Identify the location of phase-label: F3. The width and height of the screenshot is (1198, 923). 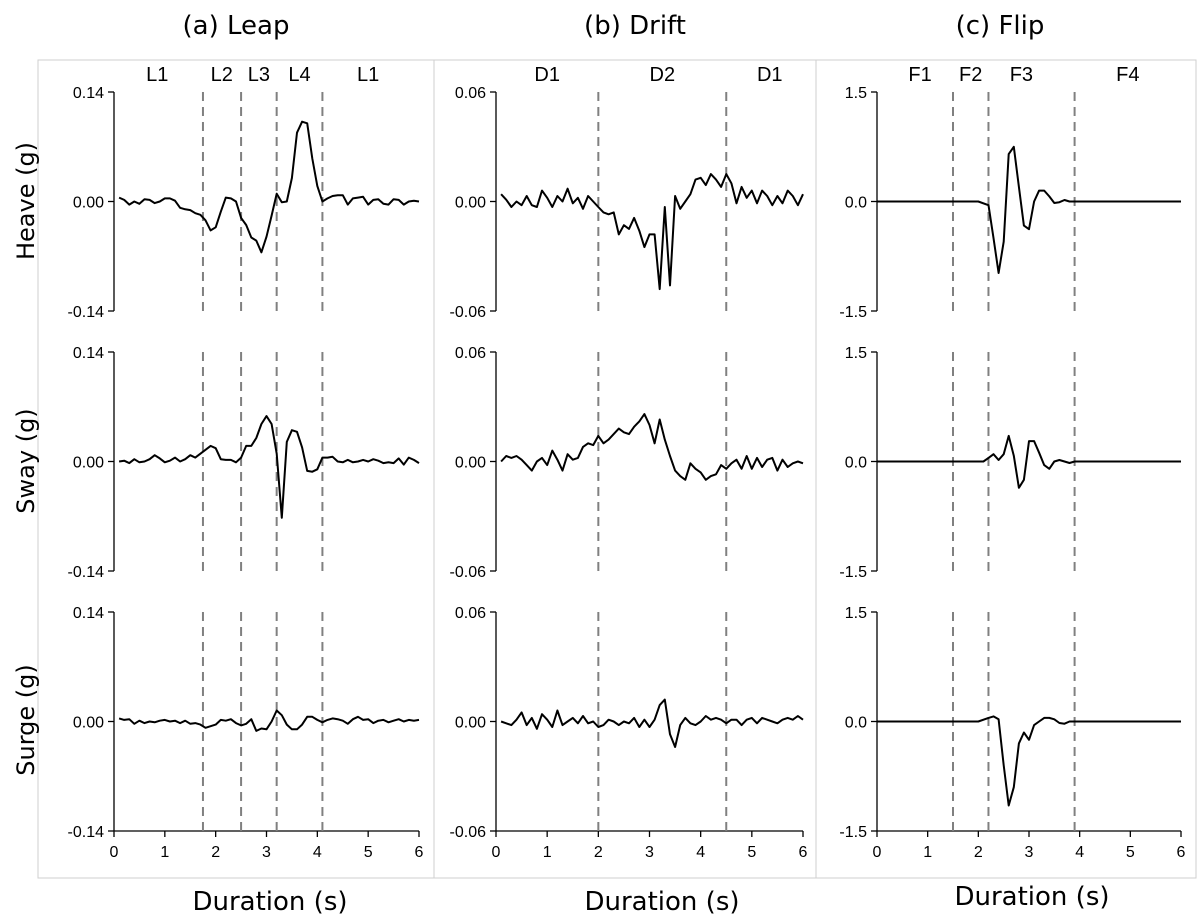
(1021, 75).